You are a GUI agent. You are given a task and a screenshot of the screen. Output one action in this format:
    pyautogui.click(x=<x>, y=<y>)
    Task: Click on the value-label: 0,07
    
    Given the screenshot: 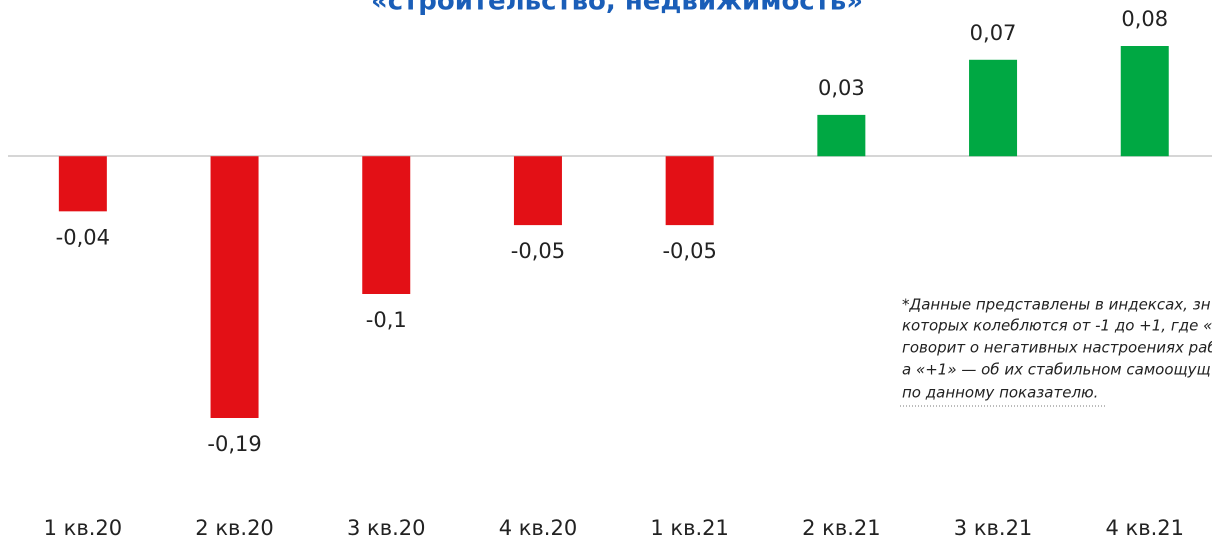 What is the action you would take?
    pyautogui.click(x=993, y=33)
    